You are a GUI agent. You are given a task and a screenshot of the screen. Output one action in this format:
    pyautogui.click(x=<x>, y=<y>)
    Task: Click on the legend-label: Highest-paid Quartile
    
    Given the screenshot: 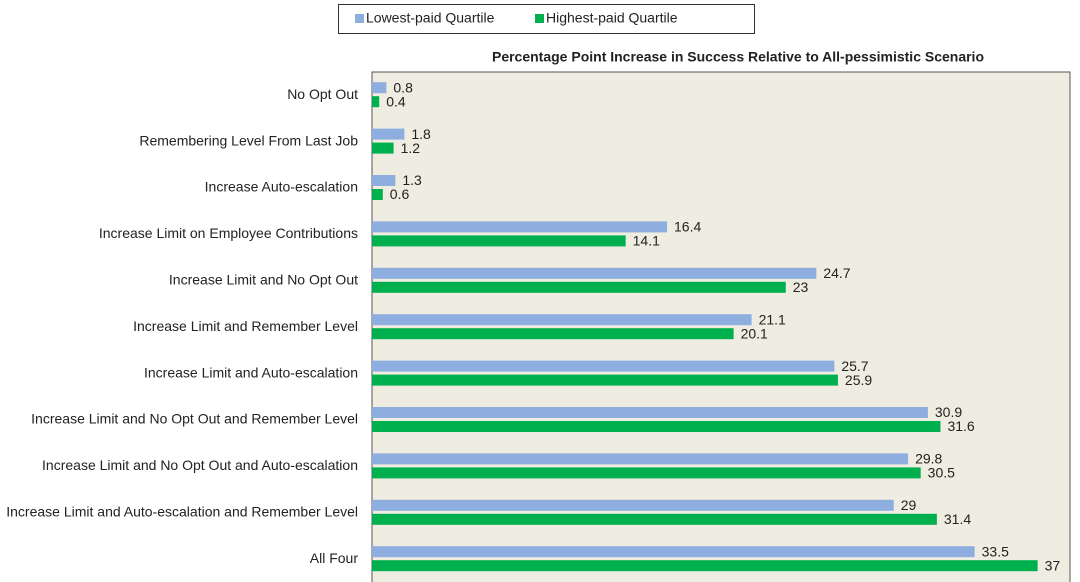 What is the action you would take?
    pyautogui.click(x=612, y=18)
    